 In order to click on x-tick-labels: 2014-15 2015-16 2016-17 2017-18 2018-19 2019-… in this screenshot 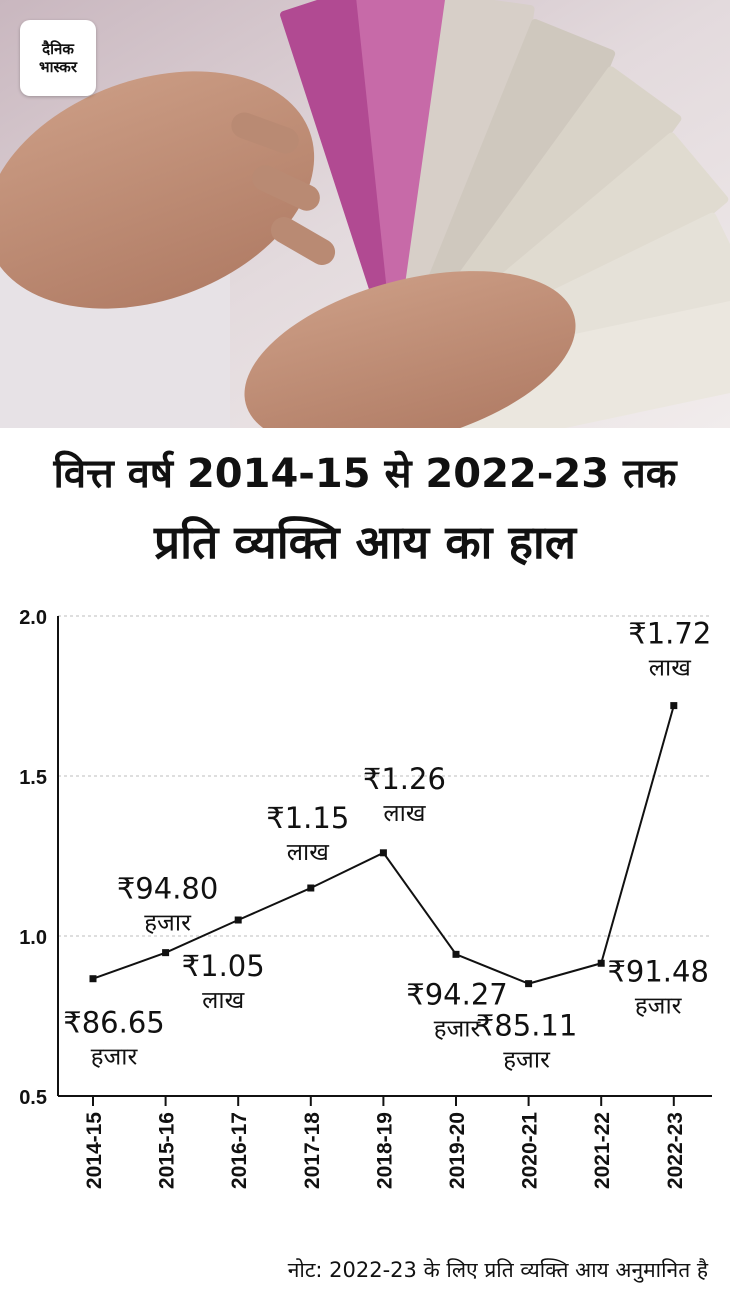, I will do `click(385, 1142)`.